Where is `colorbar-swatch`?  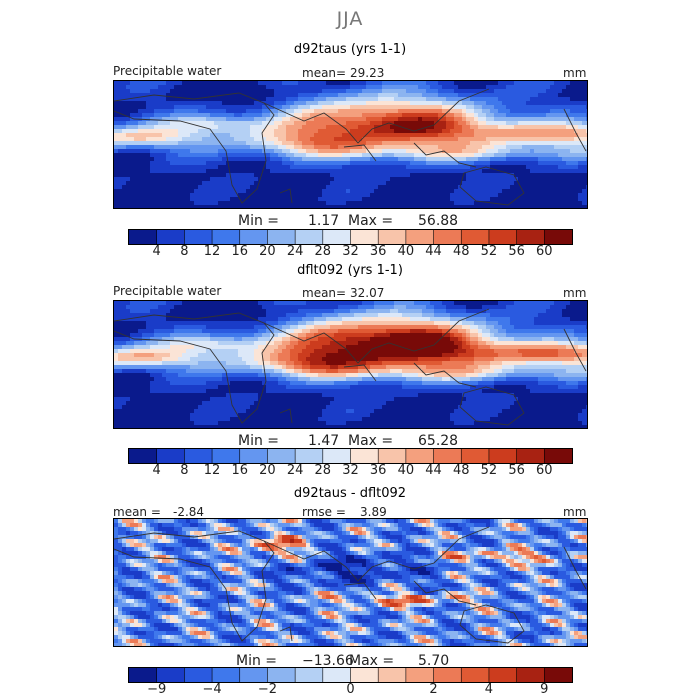
colorbar-swatch is located at coordinates (309, 237).